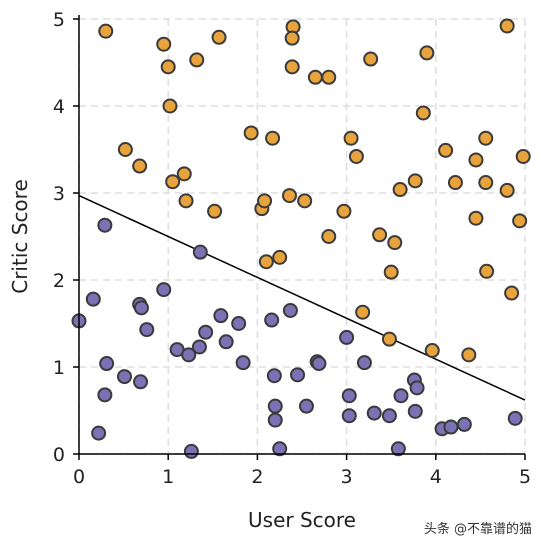  Describe the element at coordinates (302, 520) in the screenshot. I see `x-axis-title: User Score` at that location.